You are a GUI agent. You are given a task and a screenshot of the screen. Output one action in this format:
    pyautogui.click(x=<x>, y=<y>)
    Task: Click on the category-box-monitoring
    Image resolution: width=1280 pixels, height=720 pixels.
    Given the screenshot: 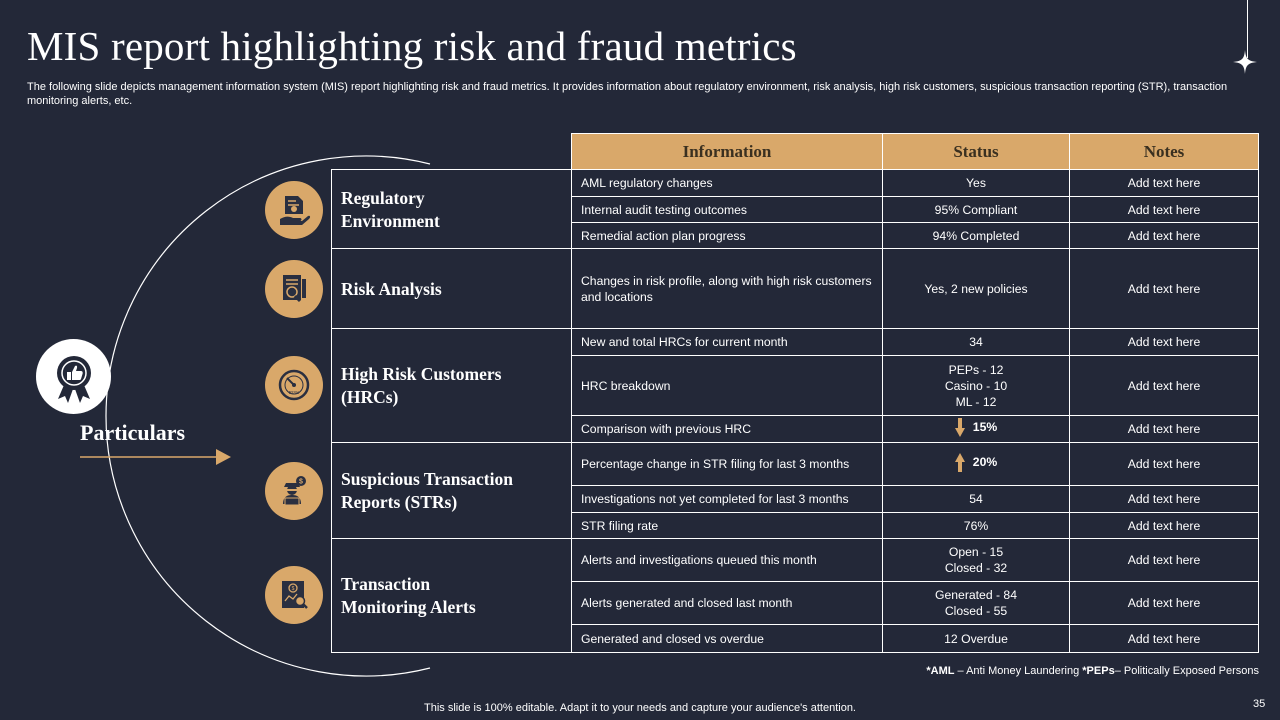 What is the action you would take?
    pyautogui.click(x=451, y=596)
    